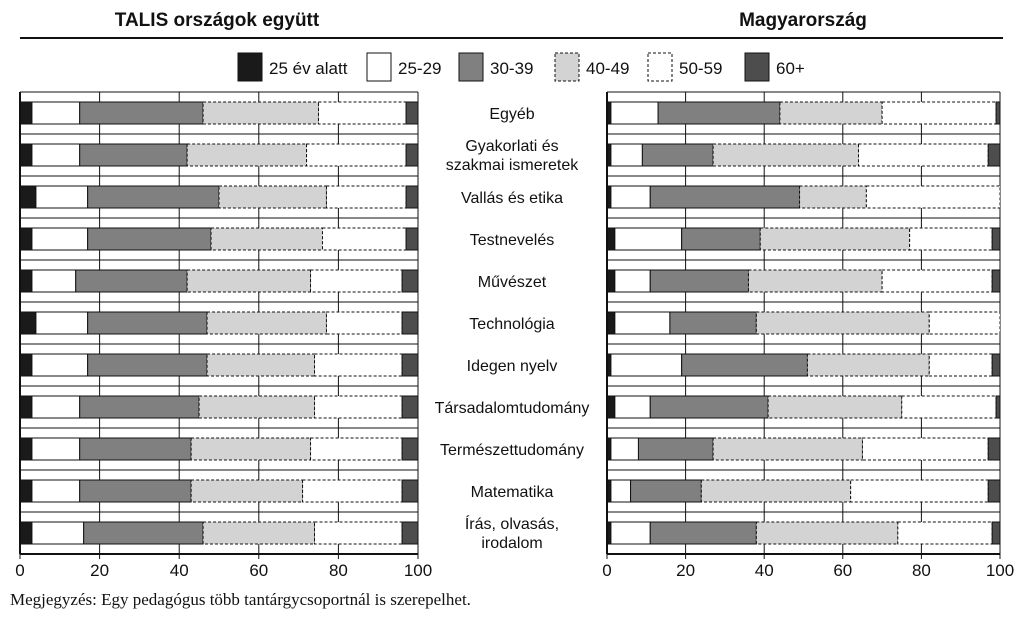  Describe the element at coordinates (700, 68) in the screenshot. I see `legend-label: 50-59` at that location.